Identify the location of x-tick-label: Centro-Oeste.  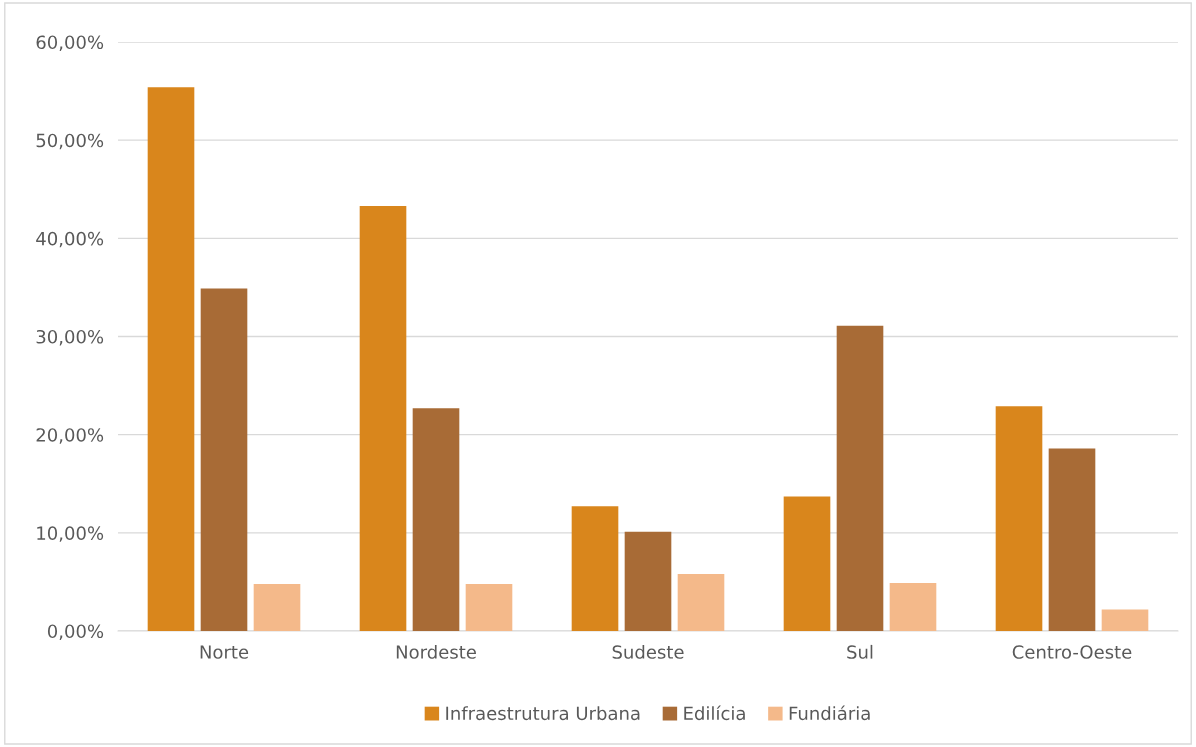
(1072, 652).